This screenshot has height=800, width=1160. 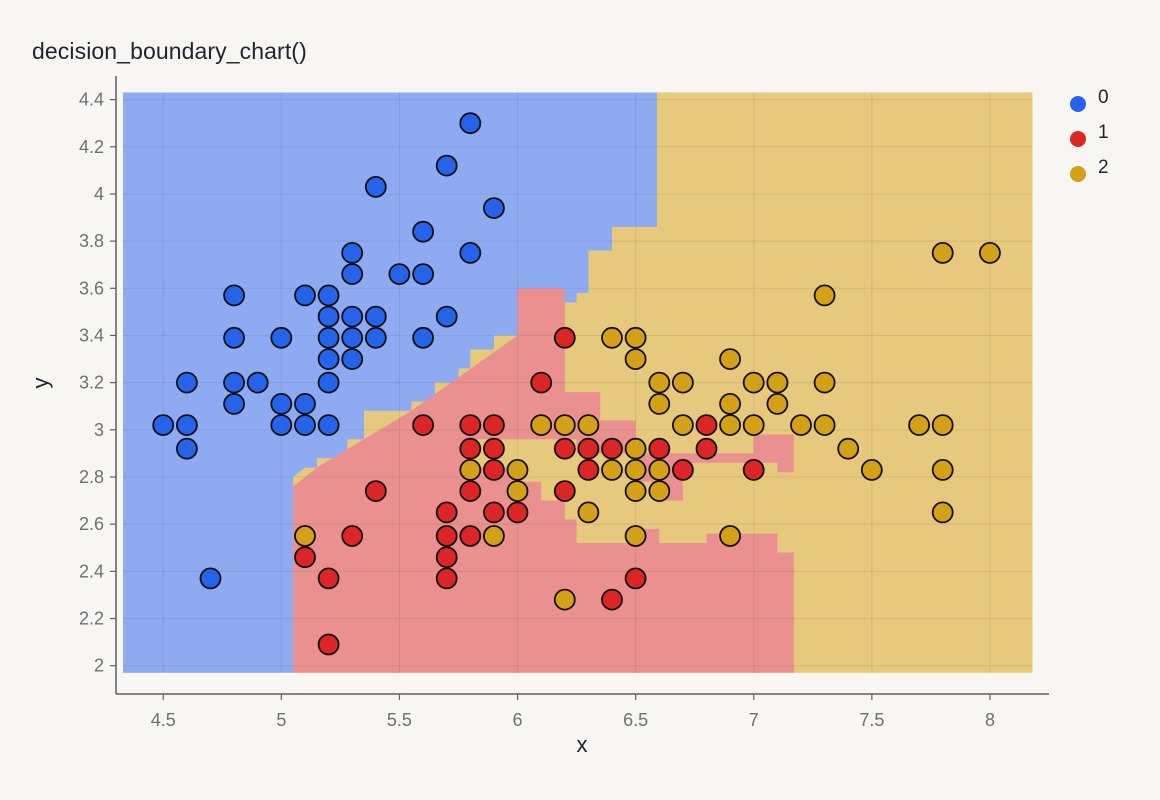 What do you see at coordinates (281, 720) in the screenshot?
I see `x-tick-label: 5` at bounding box center [281, 720].